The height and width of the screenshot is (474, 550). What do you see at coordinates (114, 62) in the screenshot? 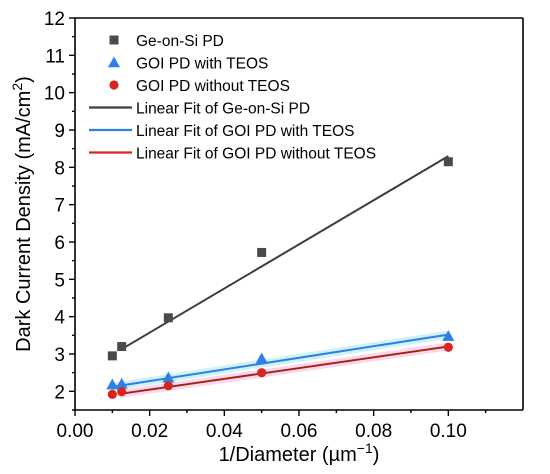
I see `legend-marker-triangle` at bounding box center [114, 62].